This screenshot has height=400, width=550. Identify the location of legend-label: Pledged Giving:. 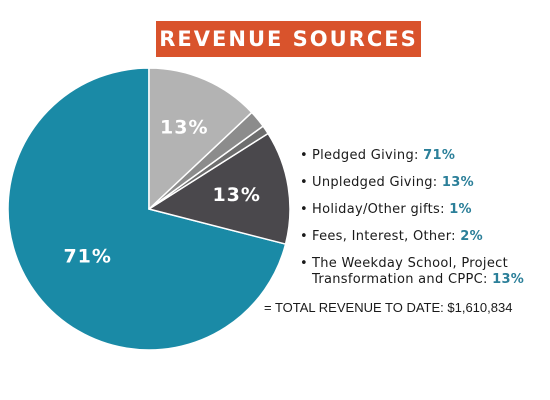
(365, 155).